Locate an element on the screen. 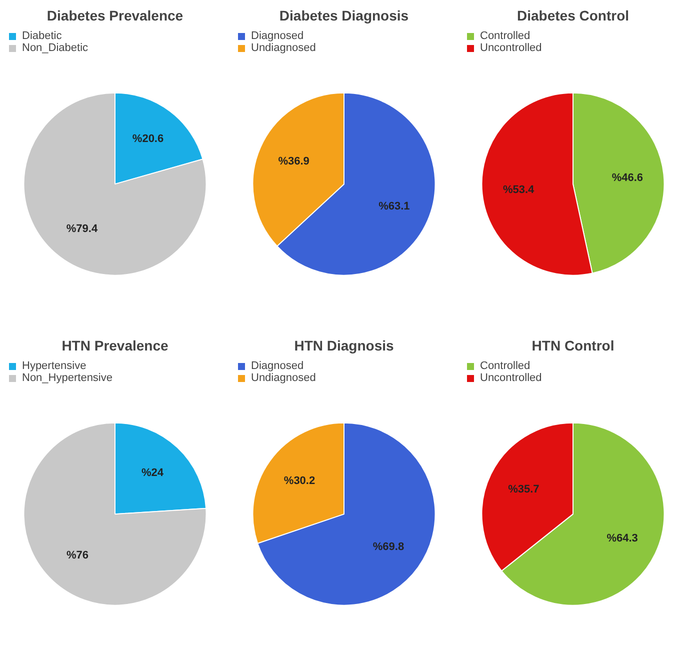 The height and width of the screenshot is (664, 687). chart-title: HTN Diagnosis is located at coordinates (344, 346).